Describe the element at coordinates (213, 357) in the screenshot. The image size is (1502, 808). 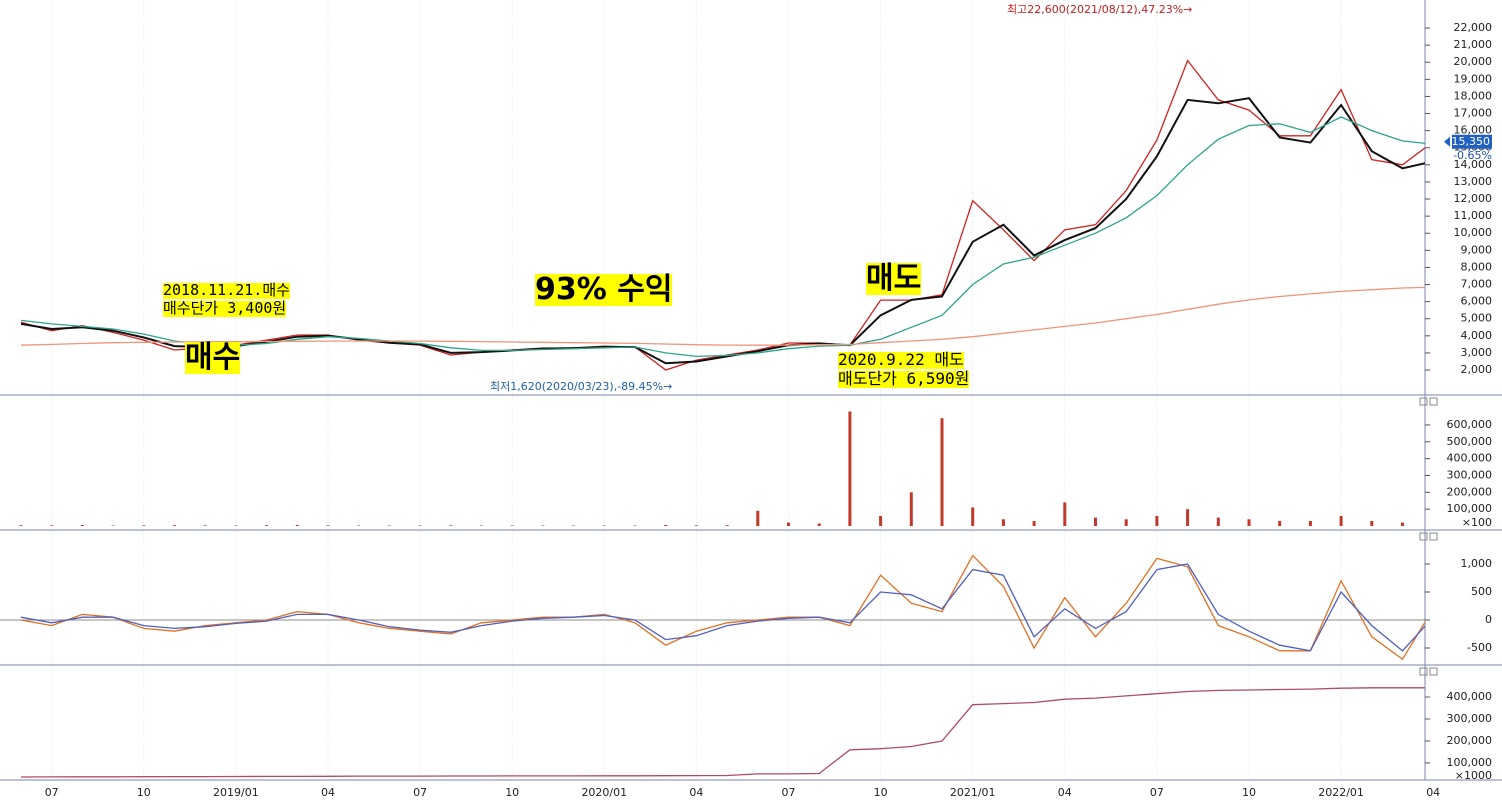
I see `annotation-box: 매수` at that location.